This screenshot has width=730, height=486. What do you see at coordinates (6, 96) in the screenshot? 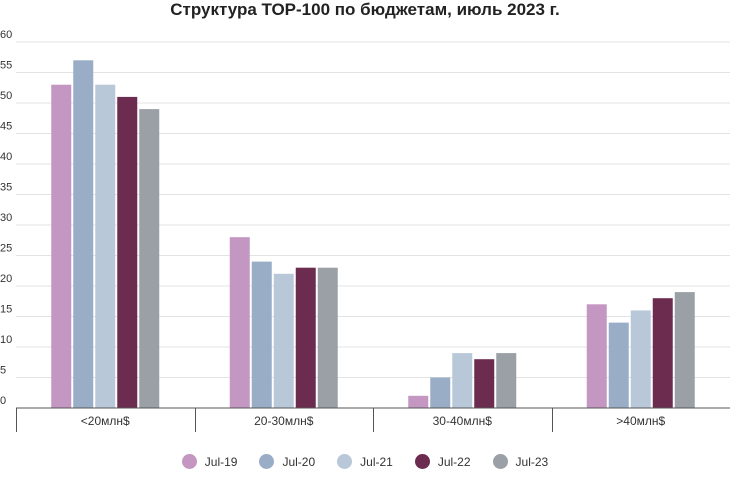
I see `y-tick-label: 50` at bounding box center [6, 96].